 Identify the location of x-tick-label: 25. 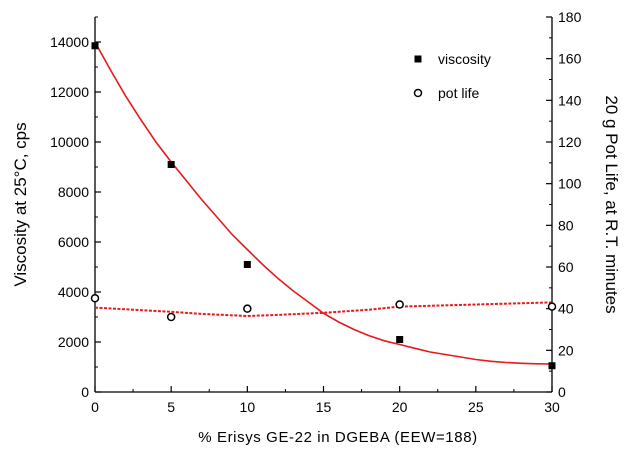
(476, 407).